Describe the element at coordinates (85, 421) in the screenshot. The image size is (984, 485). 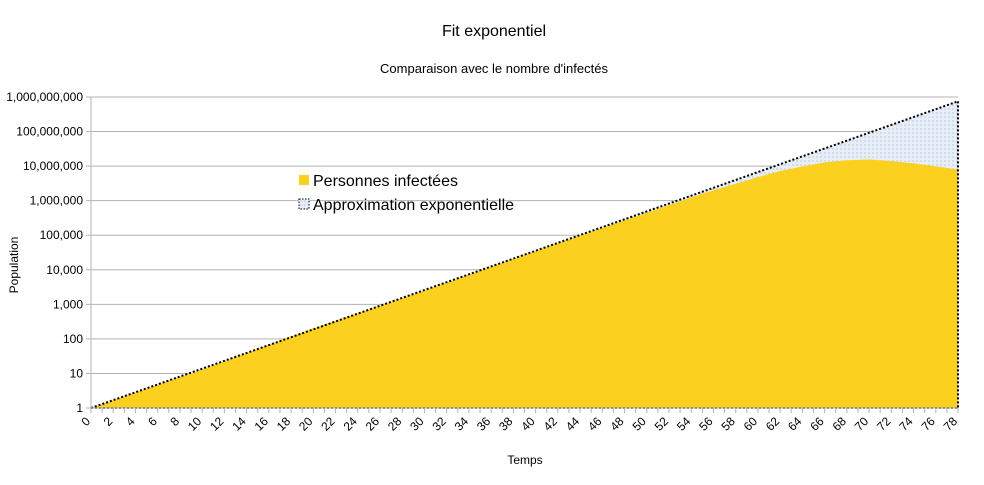
I see `x-tick-label: 0` at that location.